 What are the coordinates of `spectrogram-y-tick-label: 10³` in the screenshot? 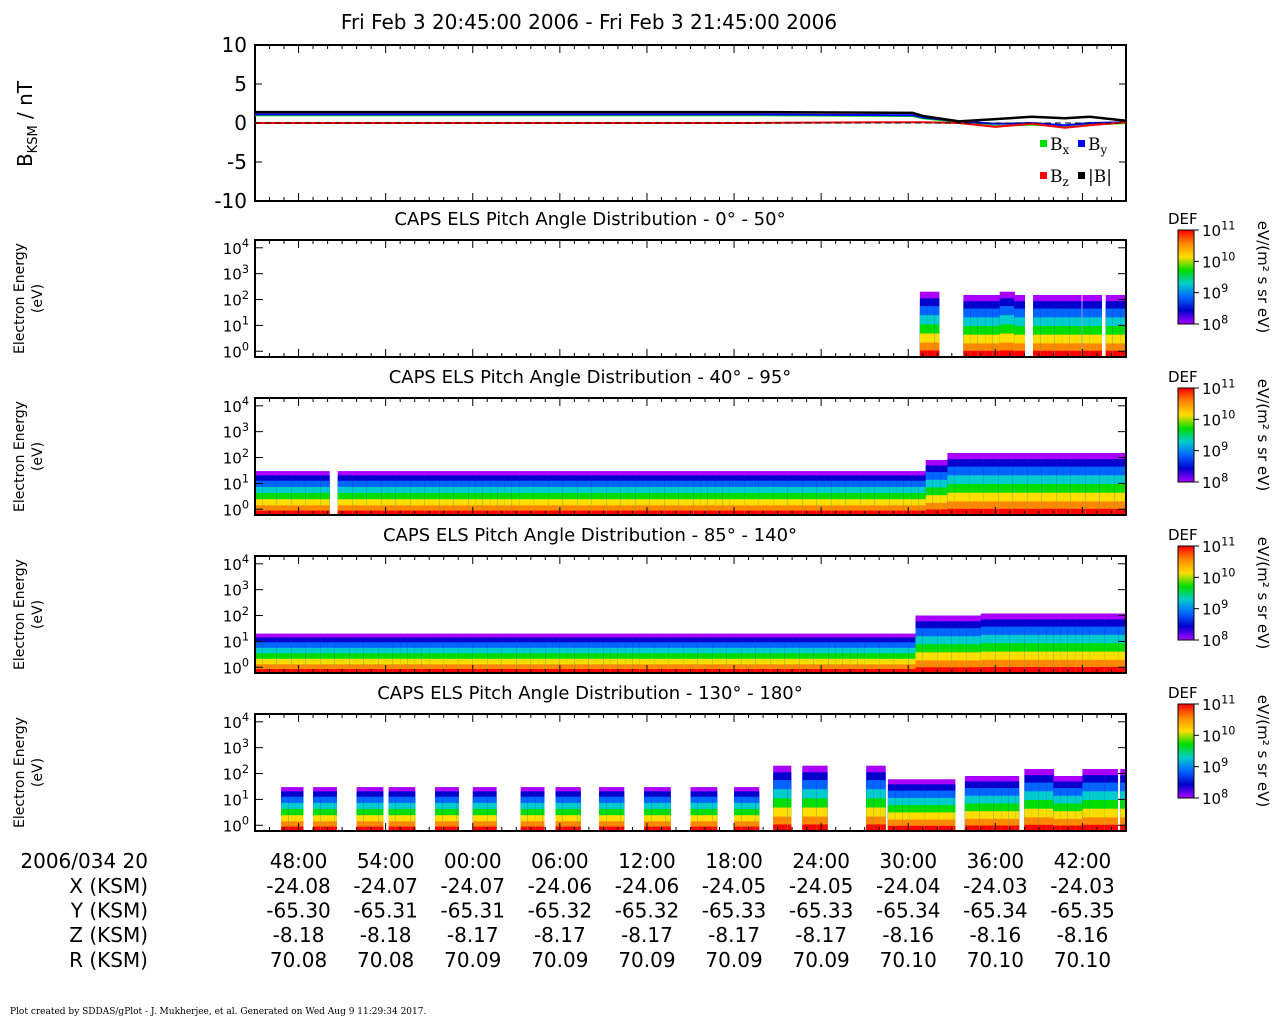 It's located at (236, 431).